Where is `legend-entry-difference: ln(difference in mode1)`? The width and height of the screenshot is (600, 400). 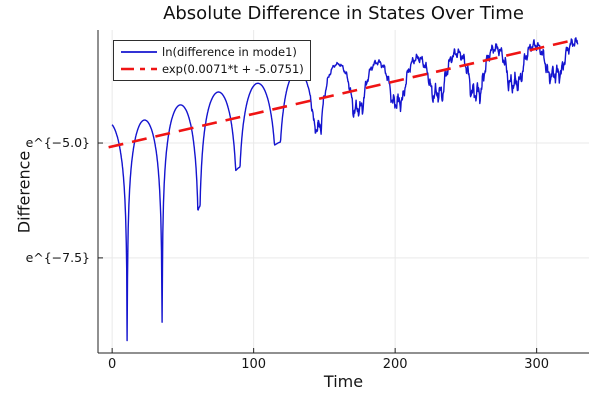 legend-entry-difference: ln(difference in mode1) is located at coordinates (212, 52).